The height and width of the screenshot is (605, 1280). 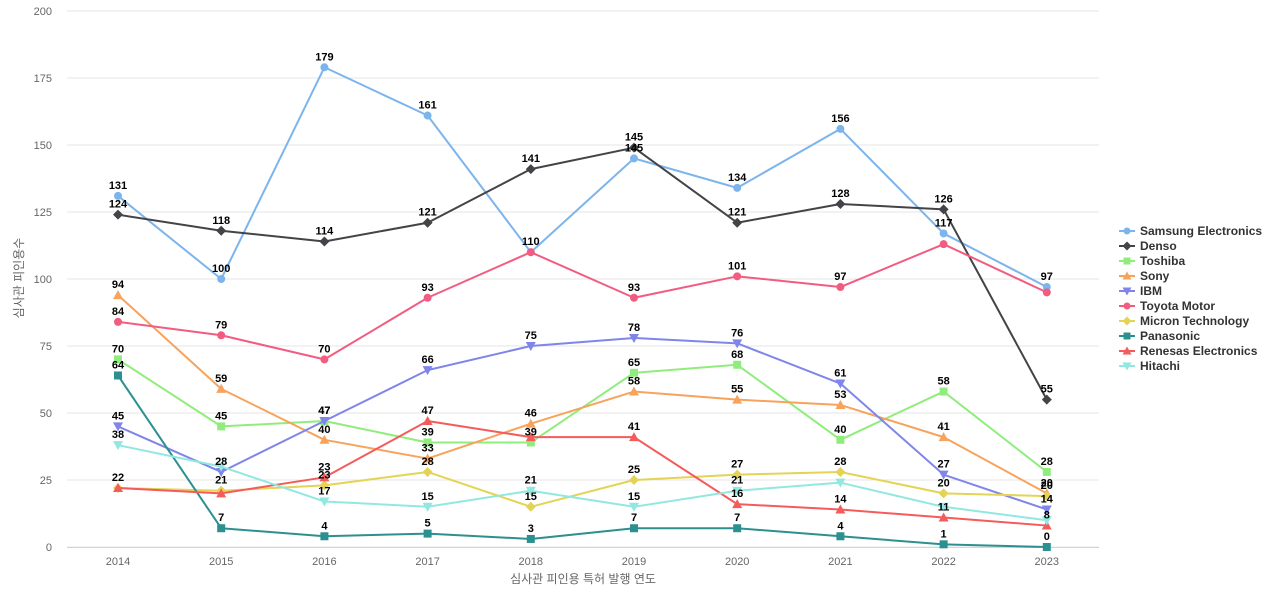 What do you see at coordinates (1184, 321) in the screenshot?
I see `legend-item-micron-technology: Micron Technology` at bounding box center [1184, 321].